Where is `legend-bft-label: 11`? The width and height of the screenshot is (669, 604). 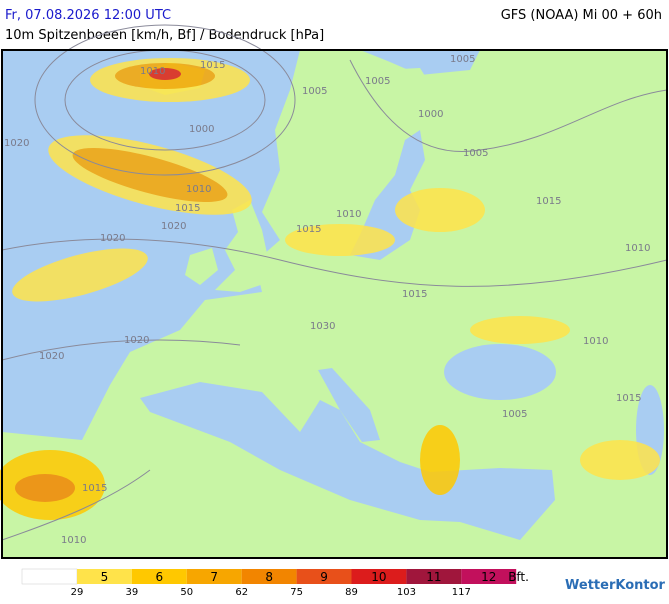 legend-bft-label: 11 is located at coordinates (433, 577).